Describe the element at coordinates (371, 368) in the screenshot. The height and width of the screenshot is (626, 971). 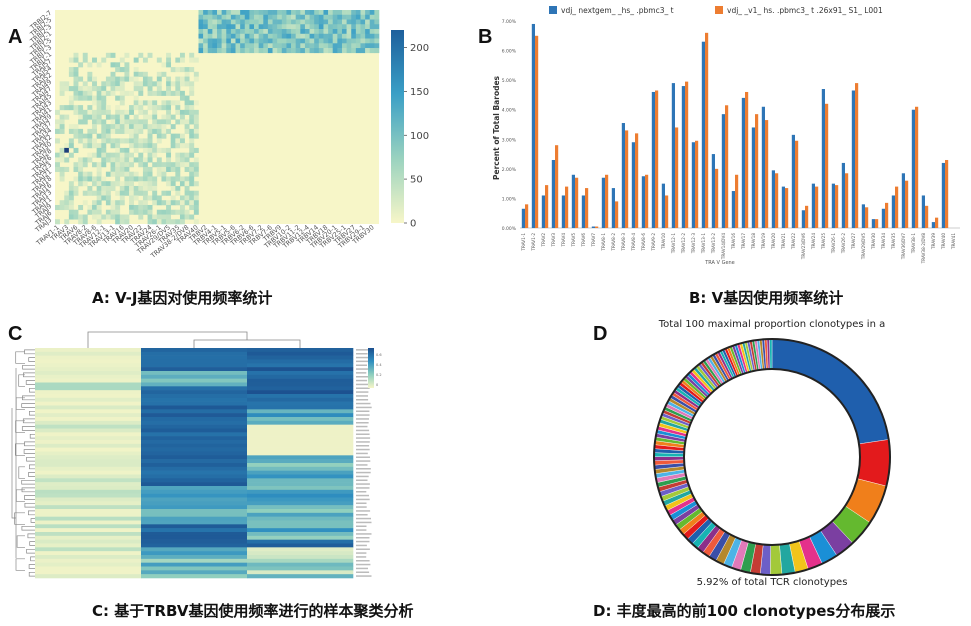
I see `colorbar` at that location.